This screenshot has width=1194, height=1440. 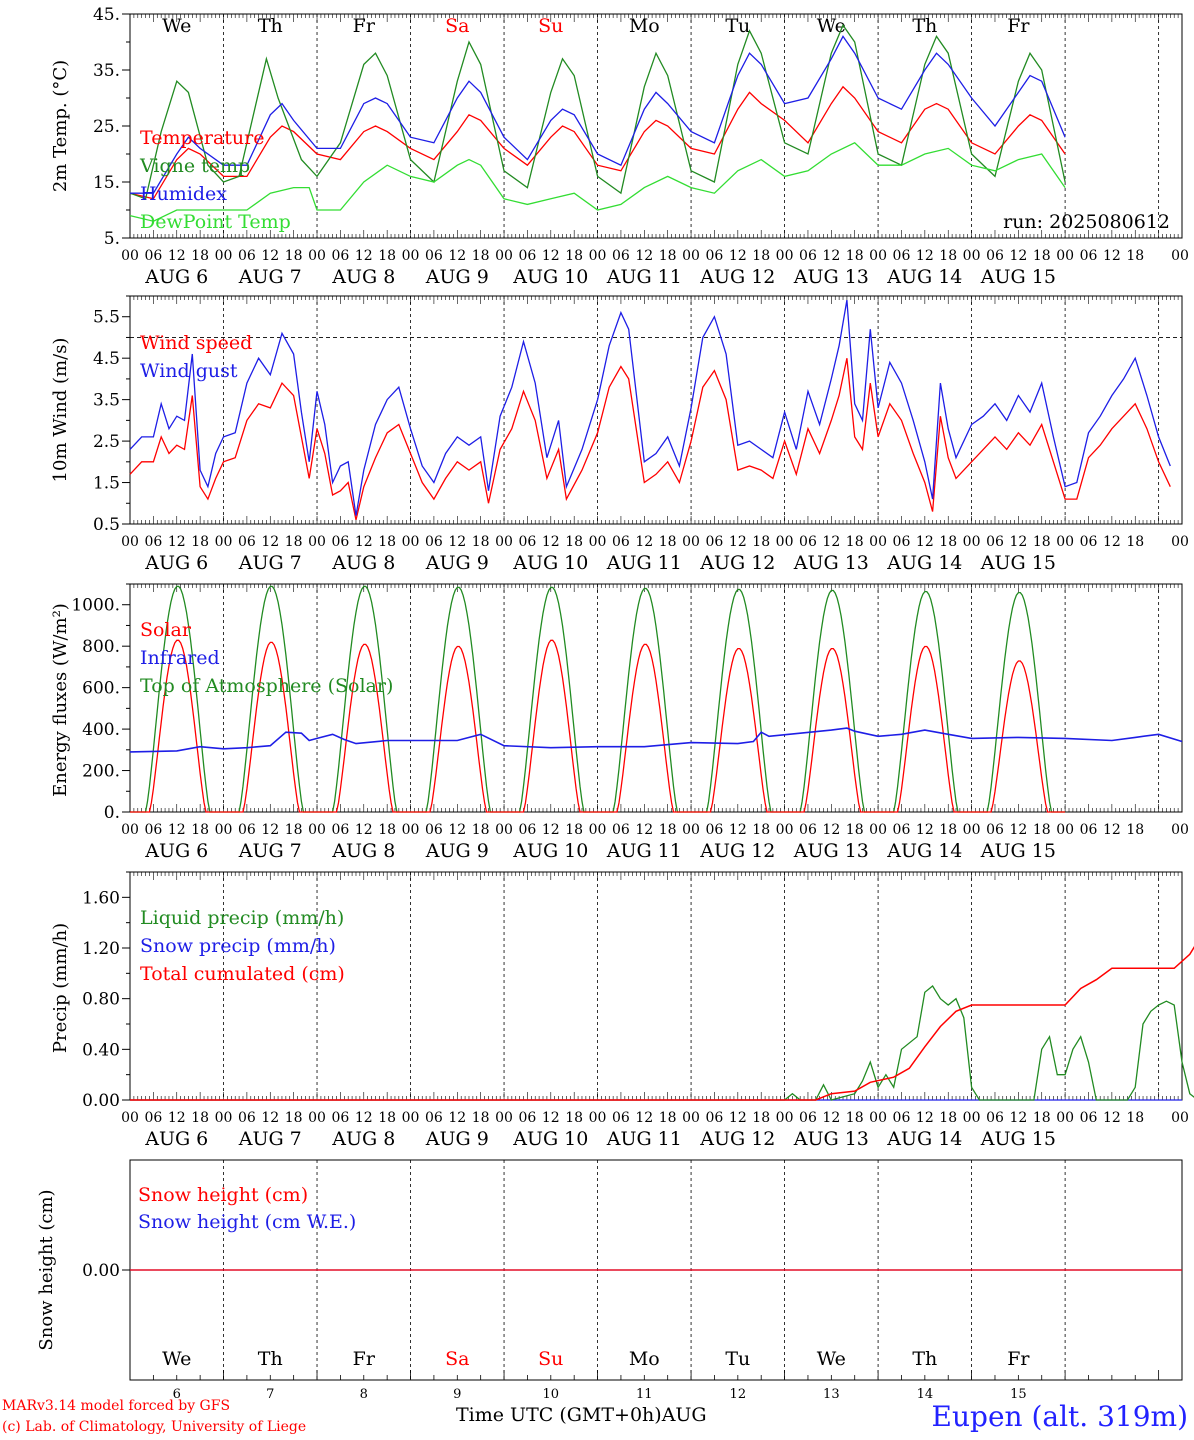 I want to click on y-axis-label: Energy fluxes (W/m²), so click(x=60, y=700).